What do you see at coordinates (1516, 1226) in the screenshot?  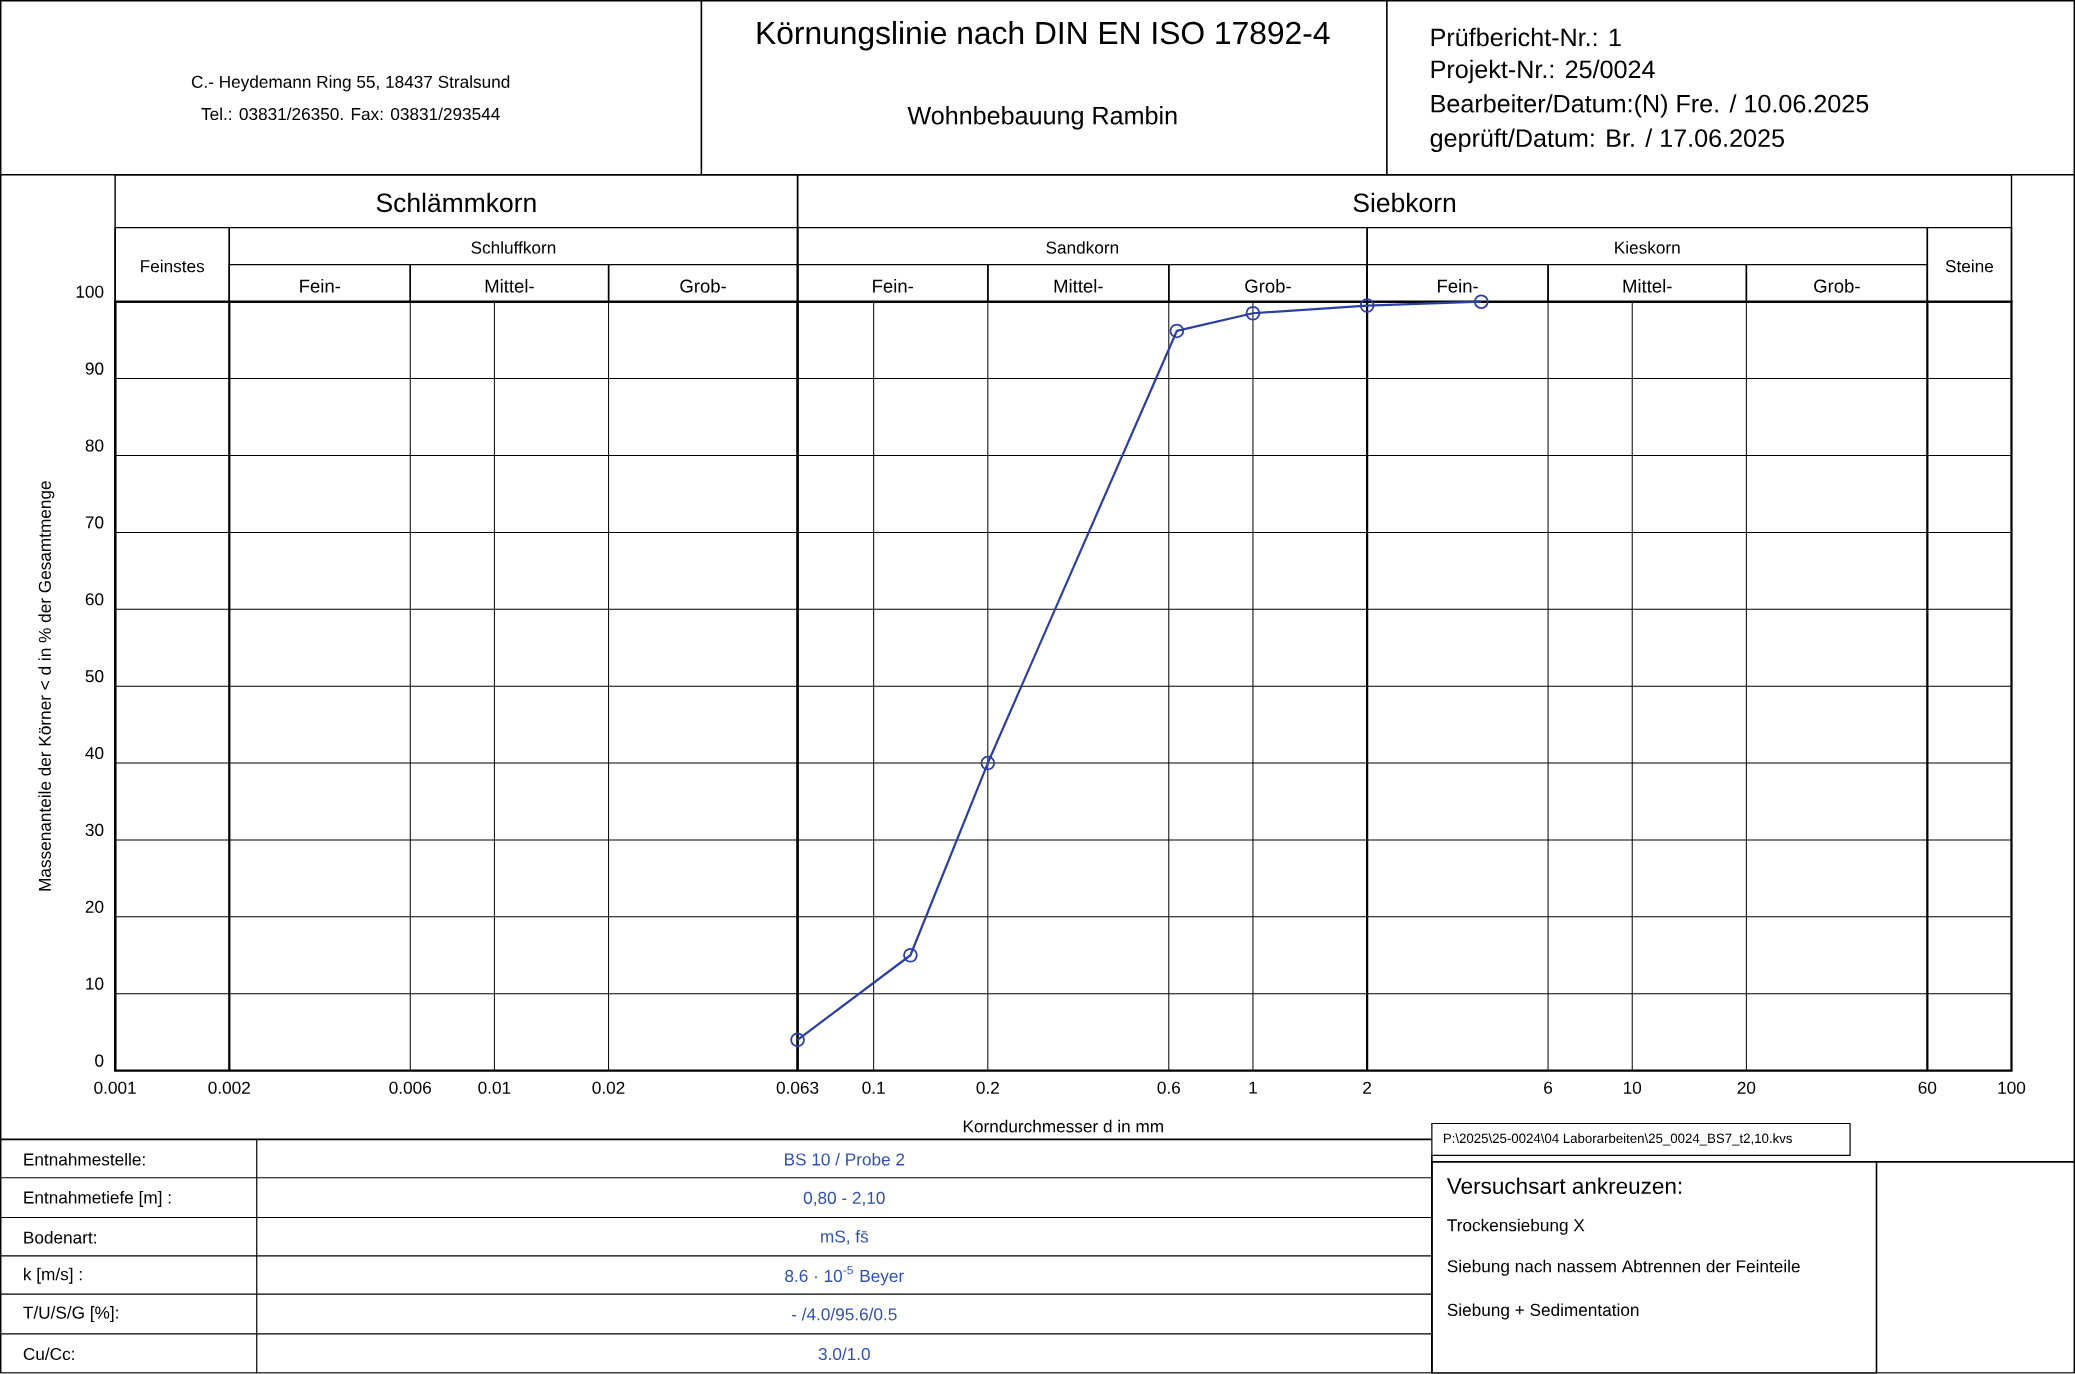 I see `text: Trockensiebung X` at bounding box center [1516, 1226].